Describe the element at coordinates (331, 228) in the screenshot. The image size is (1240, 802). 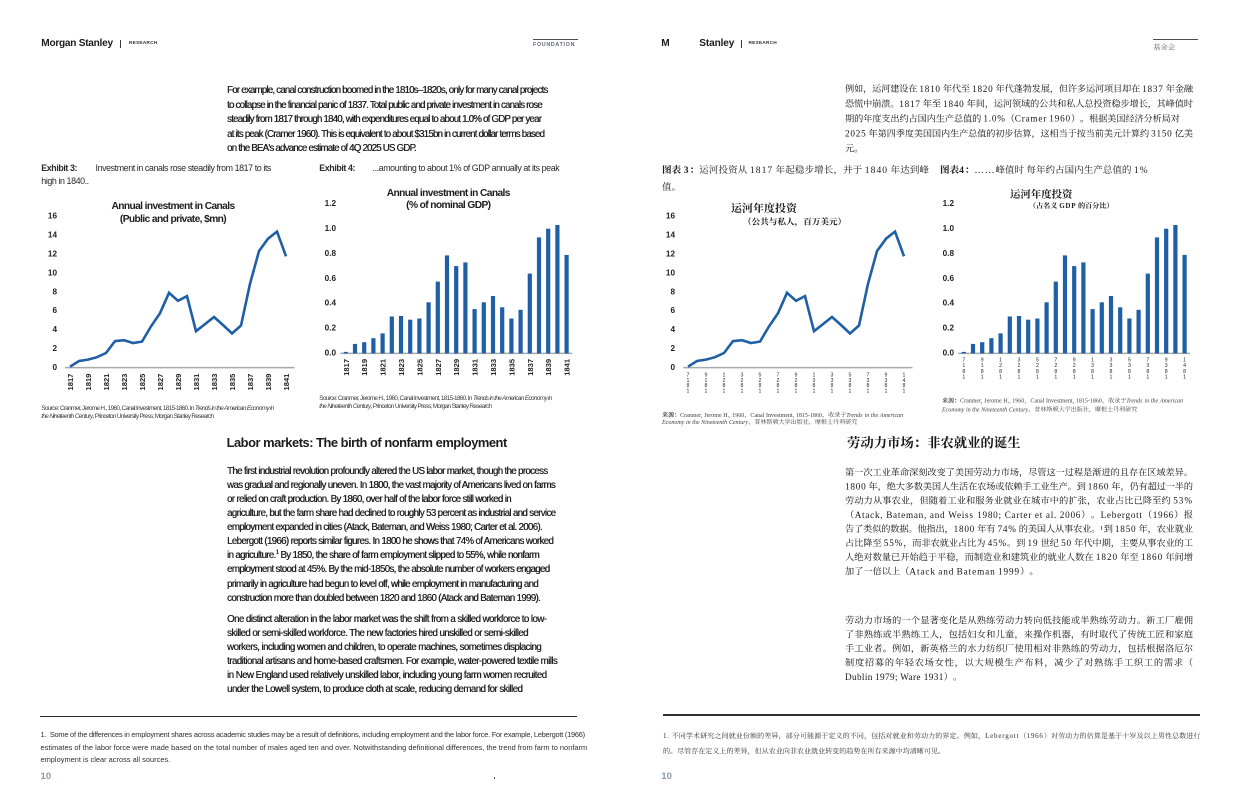
I see `svg-text: 1.0` at that location.